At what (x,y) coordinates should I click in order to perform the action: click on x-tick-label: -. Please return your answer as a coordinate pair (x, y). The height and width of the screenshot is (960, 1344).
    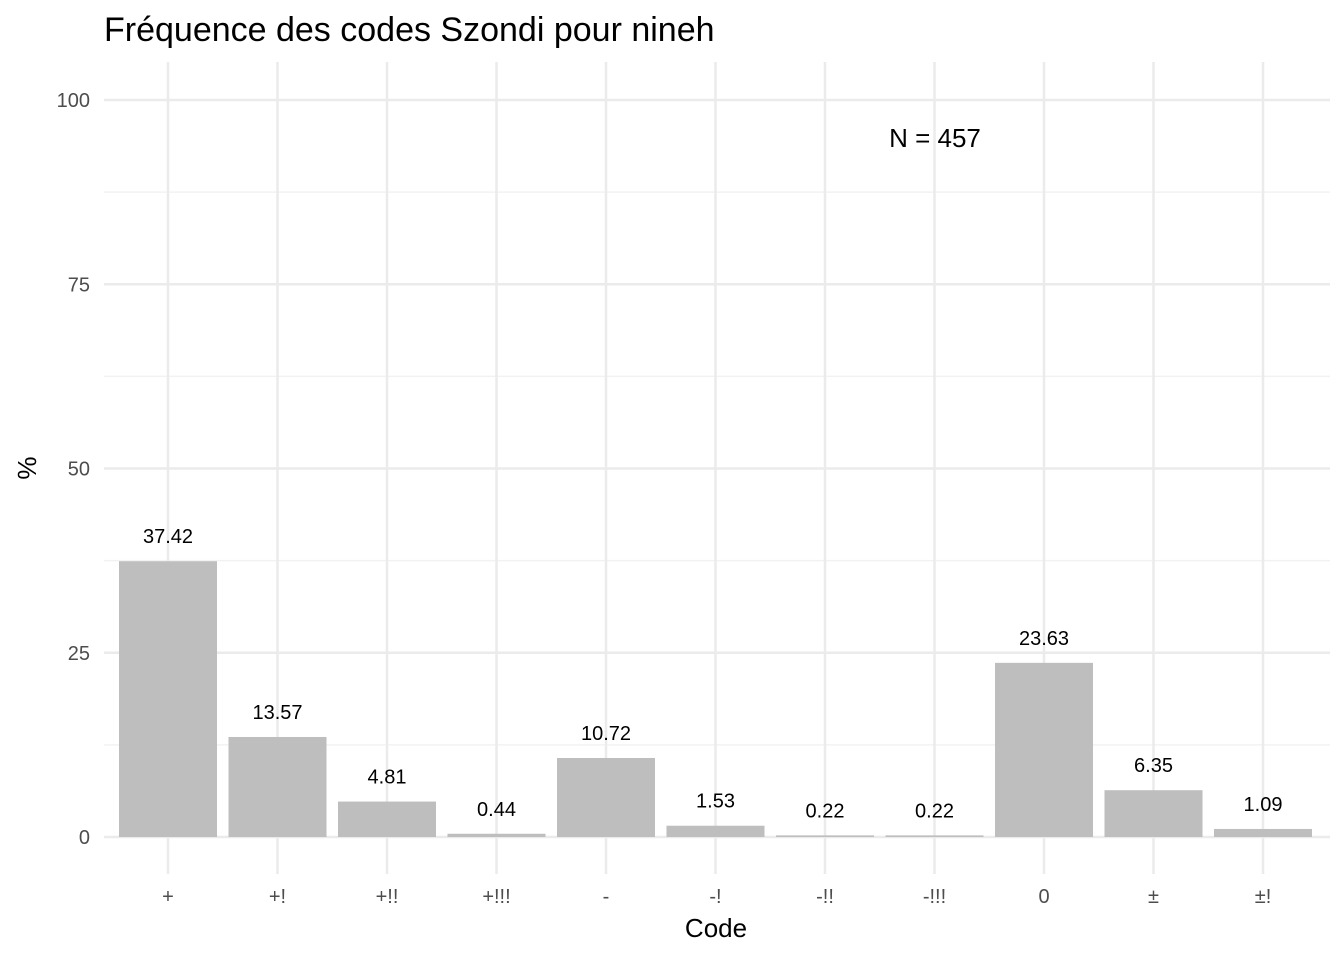
    Looking at the image, I should click on (606, 897).